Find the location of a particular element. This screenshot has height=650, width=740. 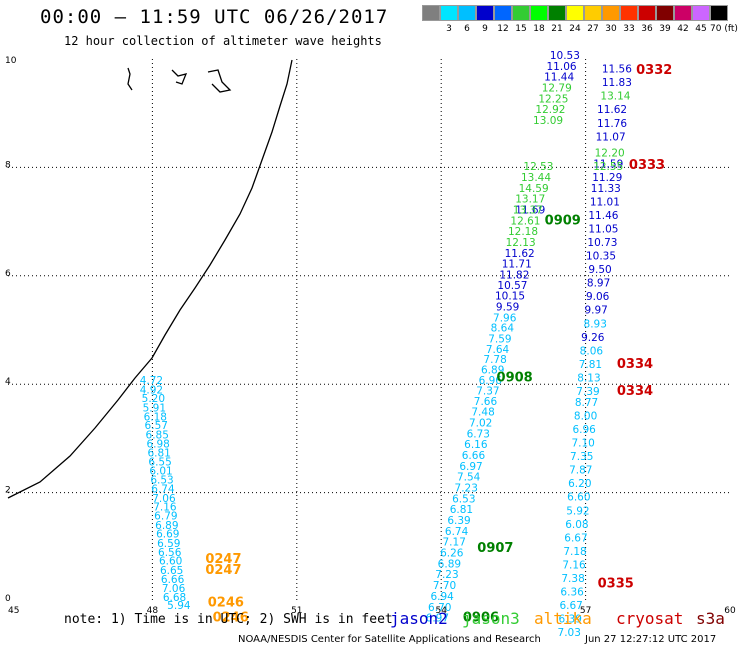

wave-height-value: 12.18 is located at coordinates (523, 232).